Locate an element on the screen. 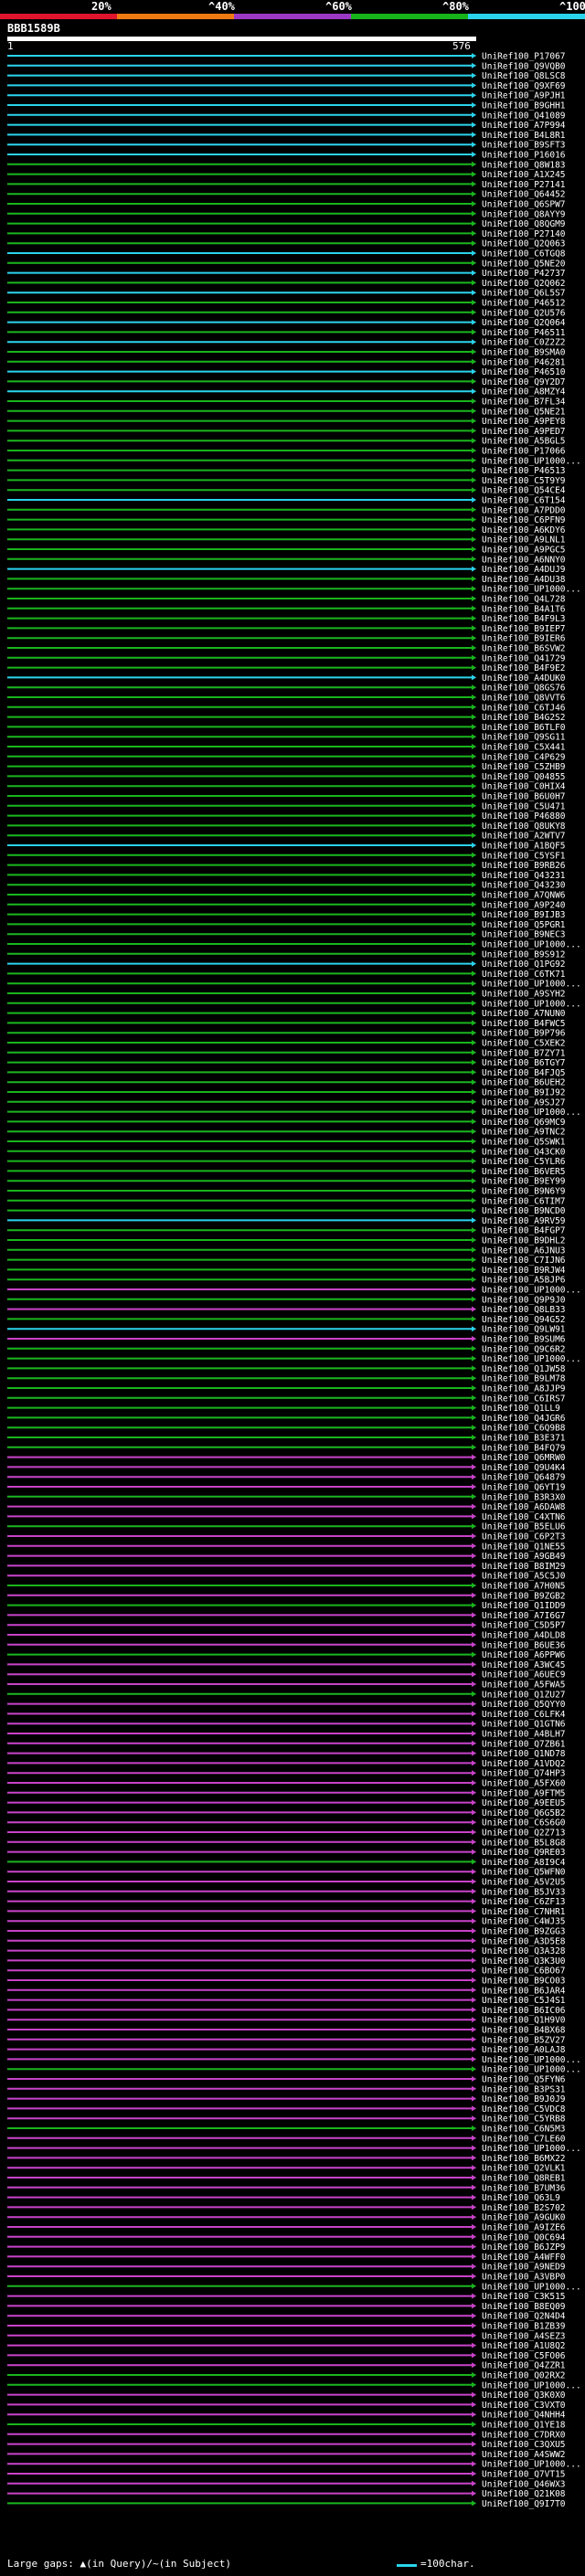  hit-label: UniRef100_P46511 is located at coordinates (524, 333).